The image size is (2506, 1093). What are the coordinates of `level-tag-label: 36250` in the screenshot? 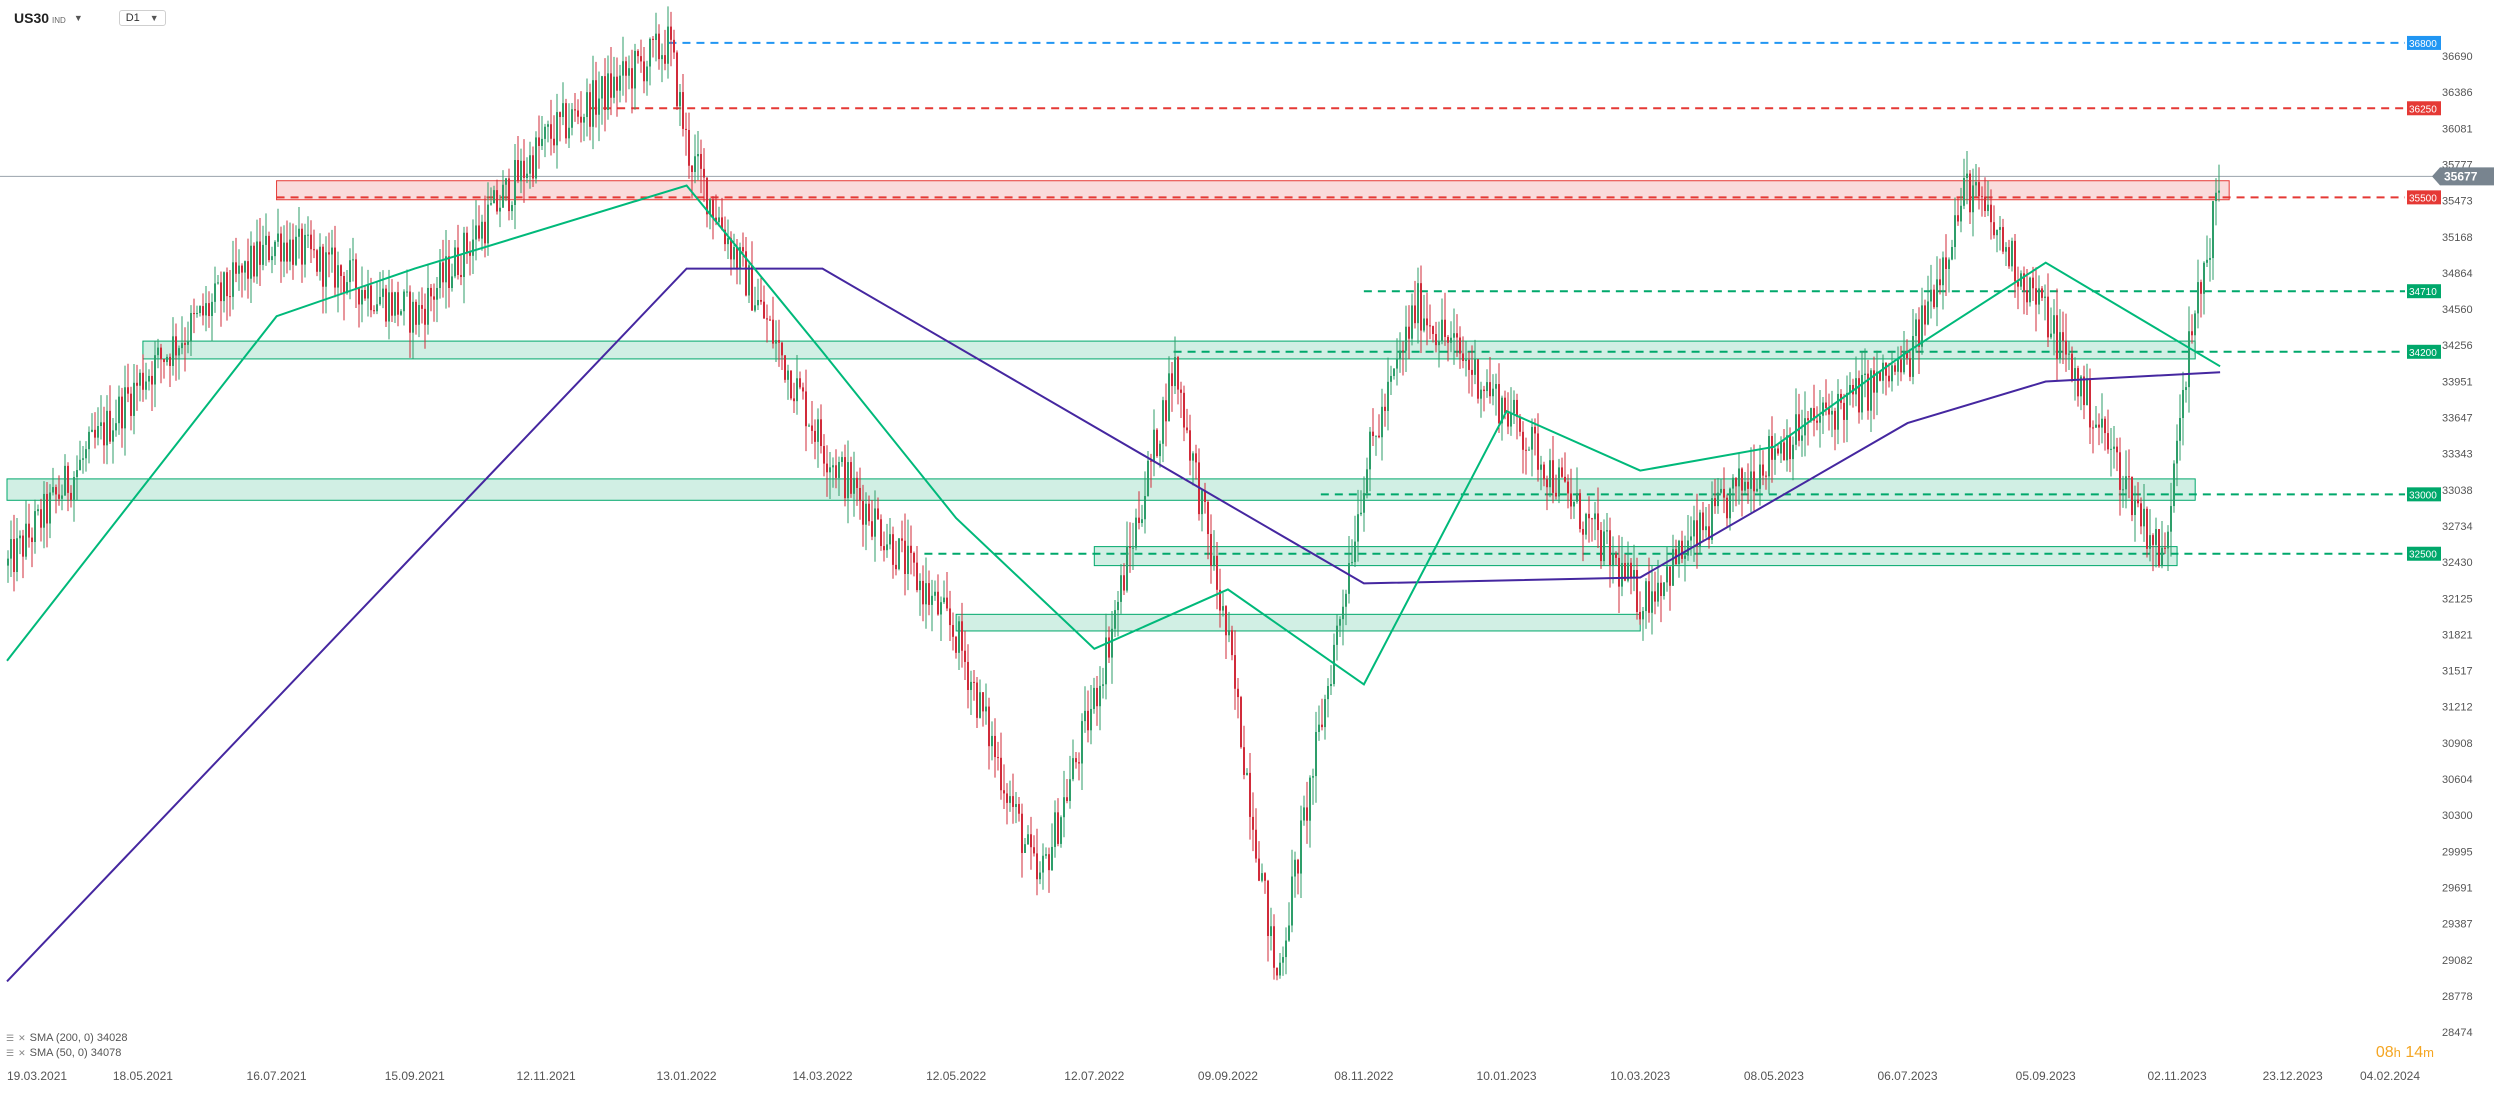 It's located at (2423, 109).